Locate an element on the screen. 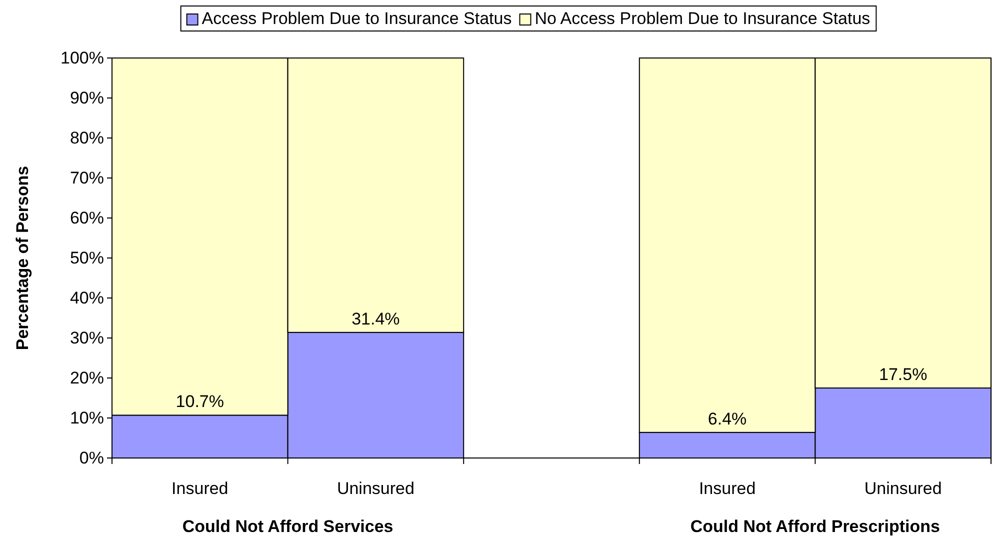 The height and width of the screenshot is (544, 992). y-axis-title: Percentage of Persons is located at coordinates (22, 258).